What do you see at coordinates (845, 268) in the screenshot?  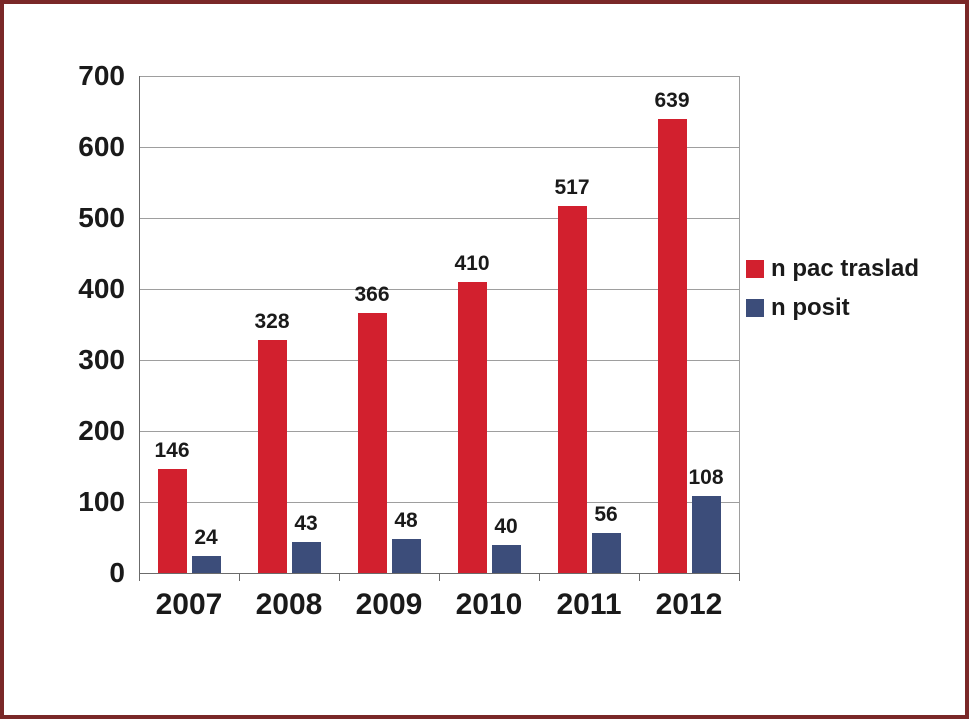 I see `legend-label: n pac traslad` at bounding box center [845, 268].